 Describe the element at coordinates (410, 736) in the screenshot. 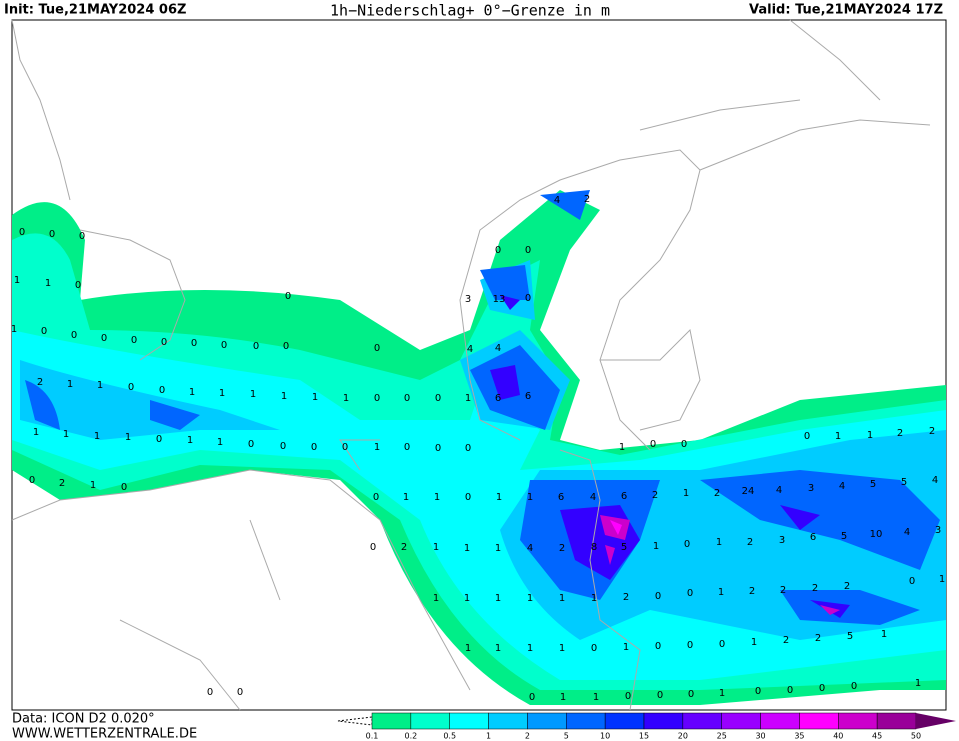

I see `colorbar-label: 0.2` at that location.